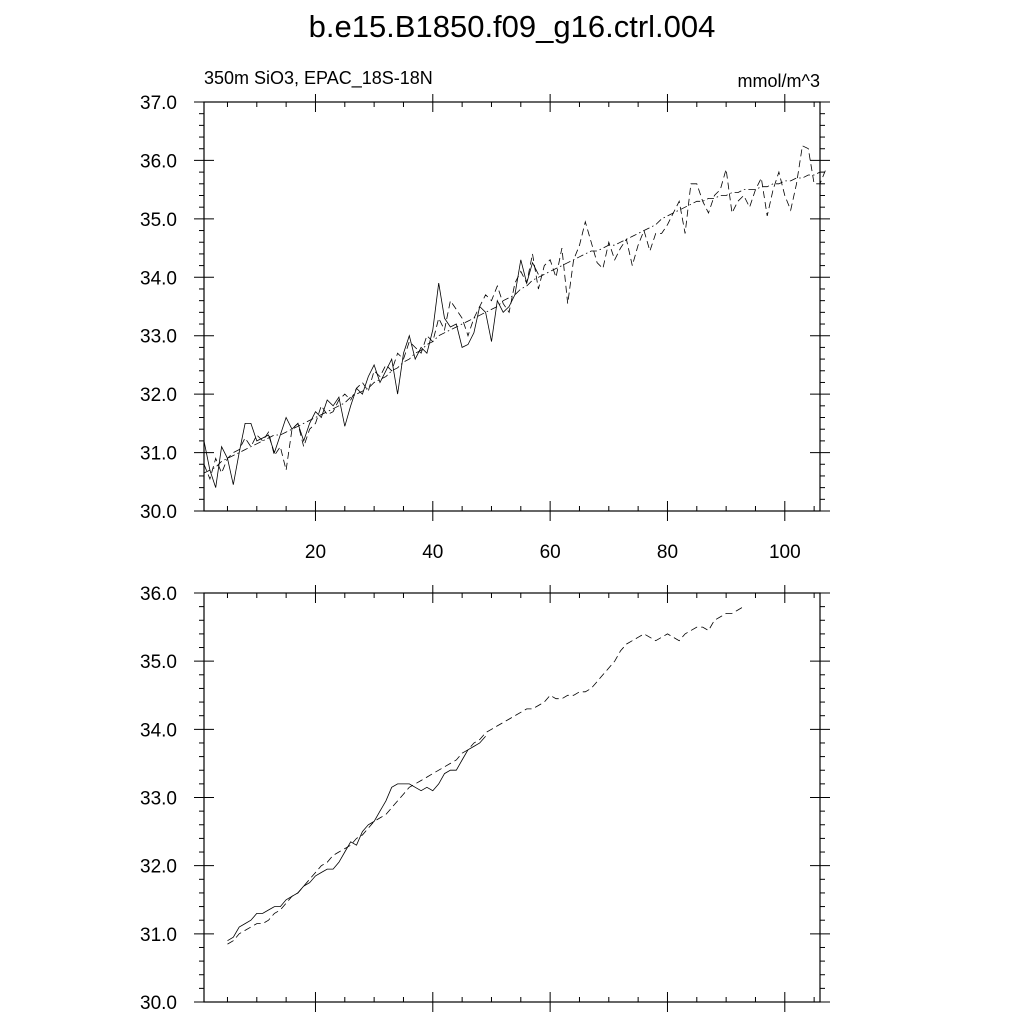 The width and height of the screenshot is (1024, 1024). Describe the element at coordinates (785, 552) in the screenshot. I see `x-tick-label: 100` at that location.